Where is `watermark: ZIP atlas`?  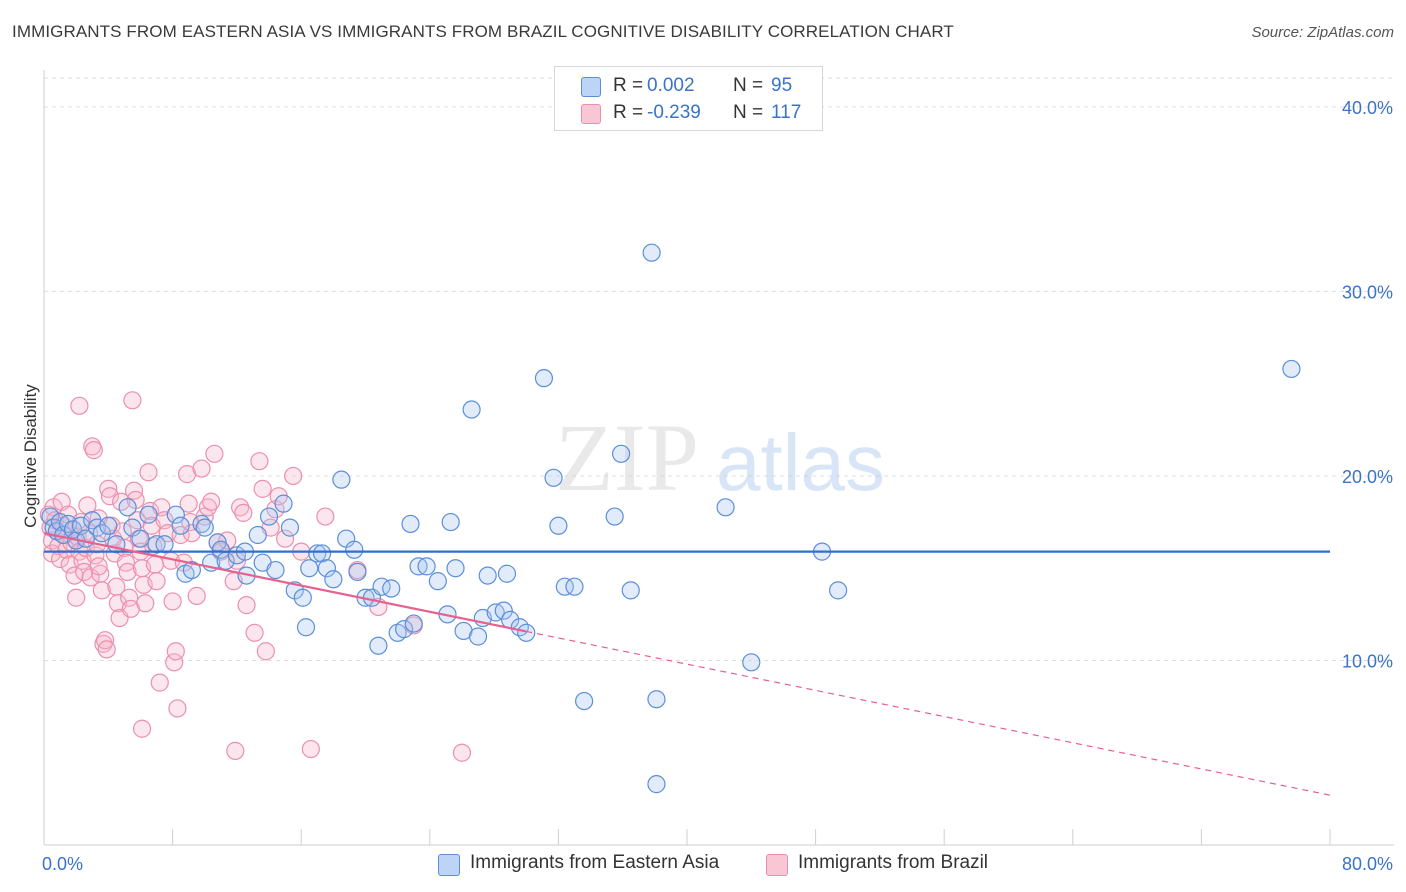 watermark: ZIP atlas is located at coordinates (720, 457).